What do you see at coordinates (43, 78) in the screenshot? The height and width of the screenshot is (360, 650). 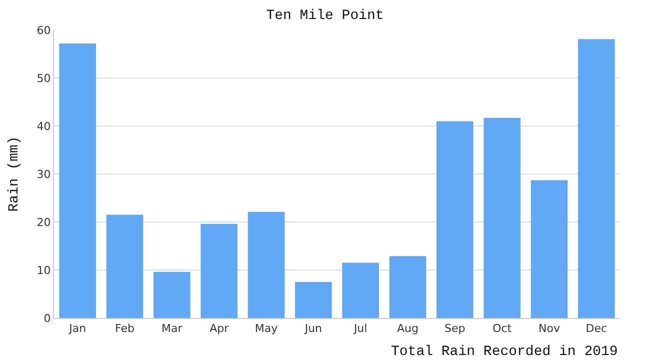 I see `y-tick-label: 50` at bounding box center [43, 78].